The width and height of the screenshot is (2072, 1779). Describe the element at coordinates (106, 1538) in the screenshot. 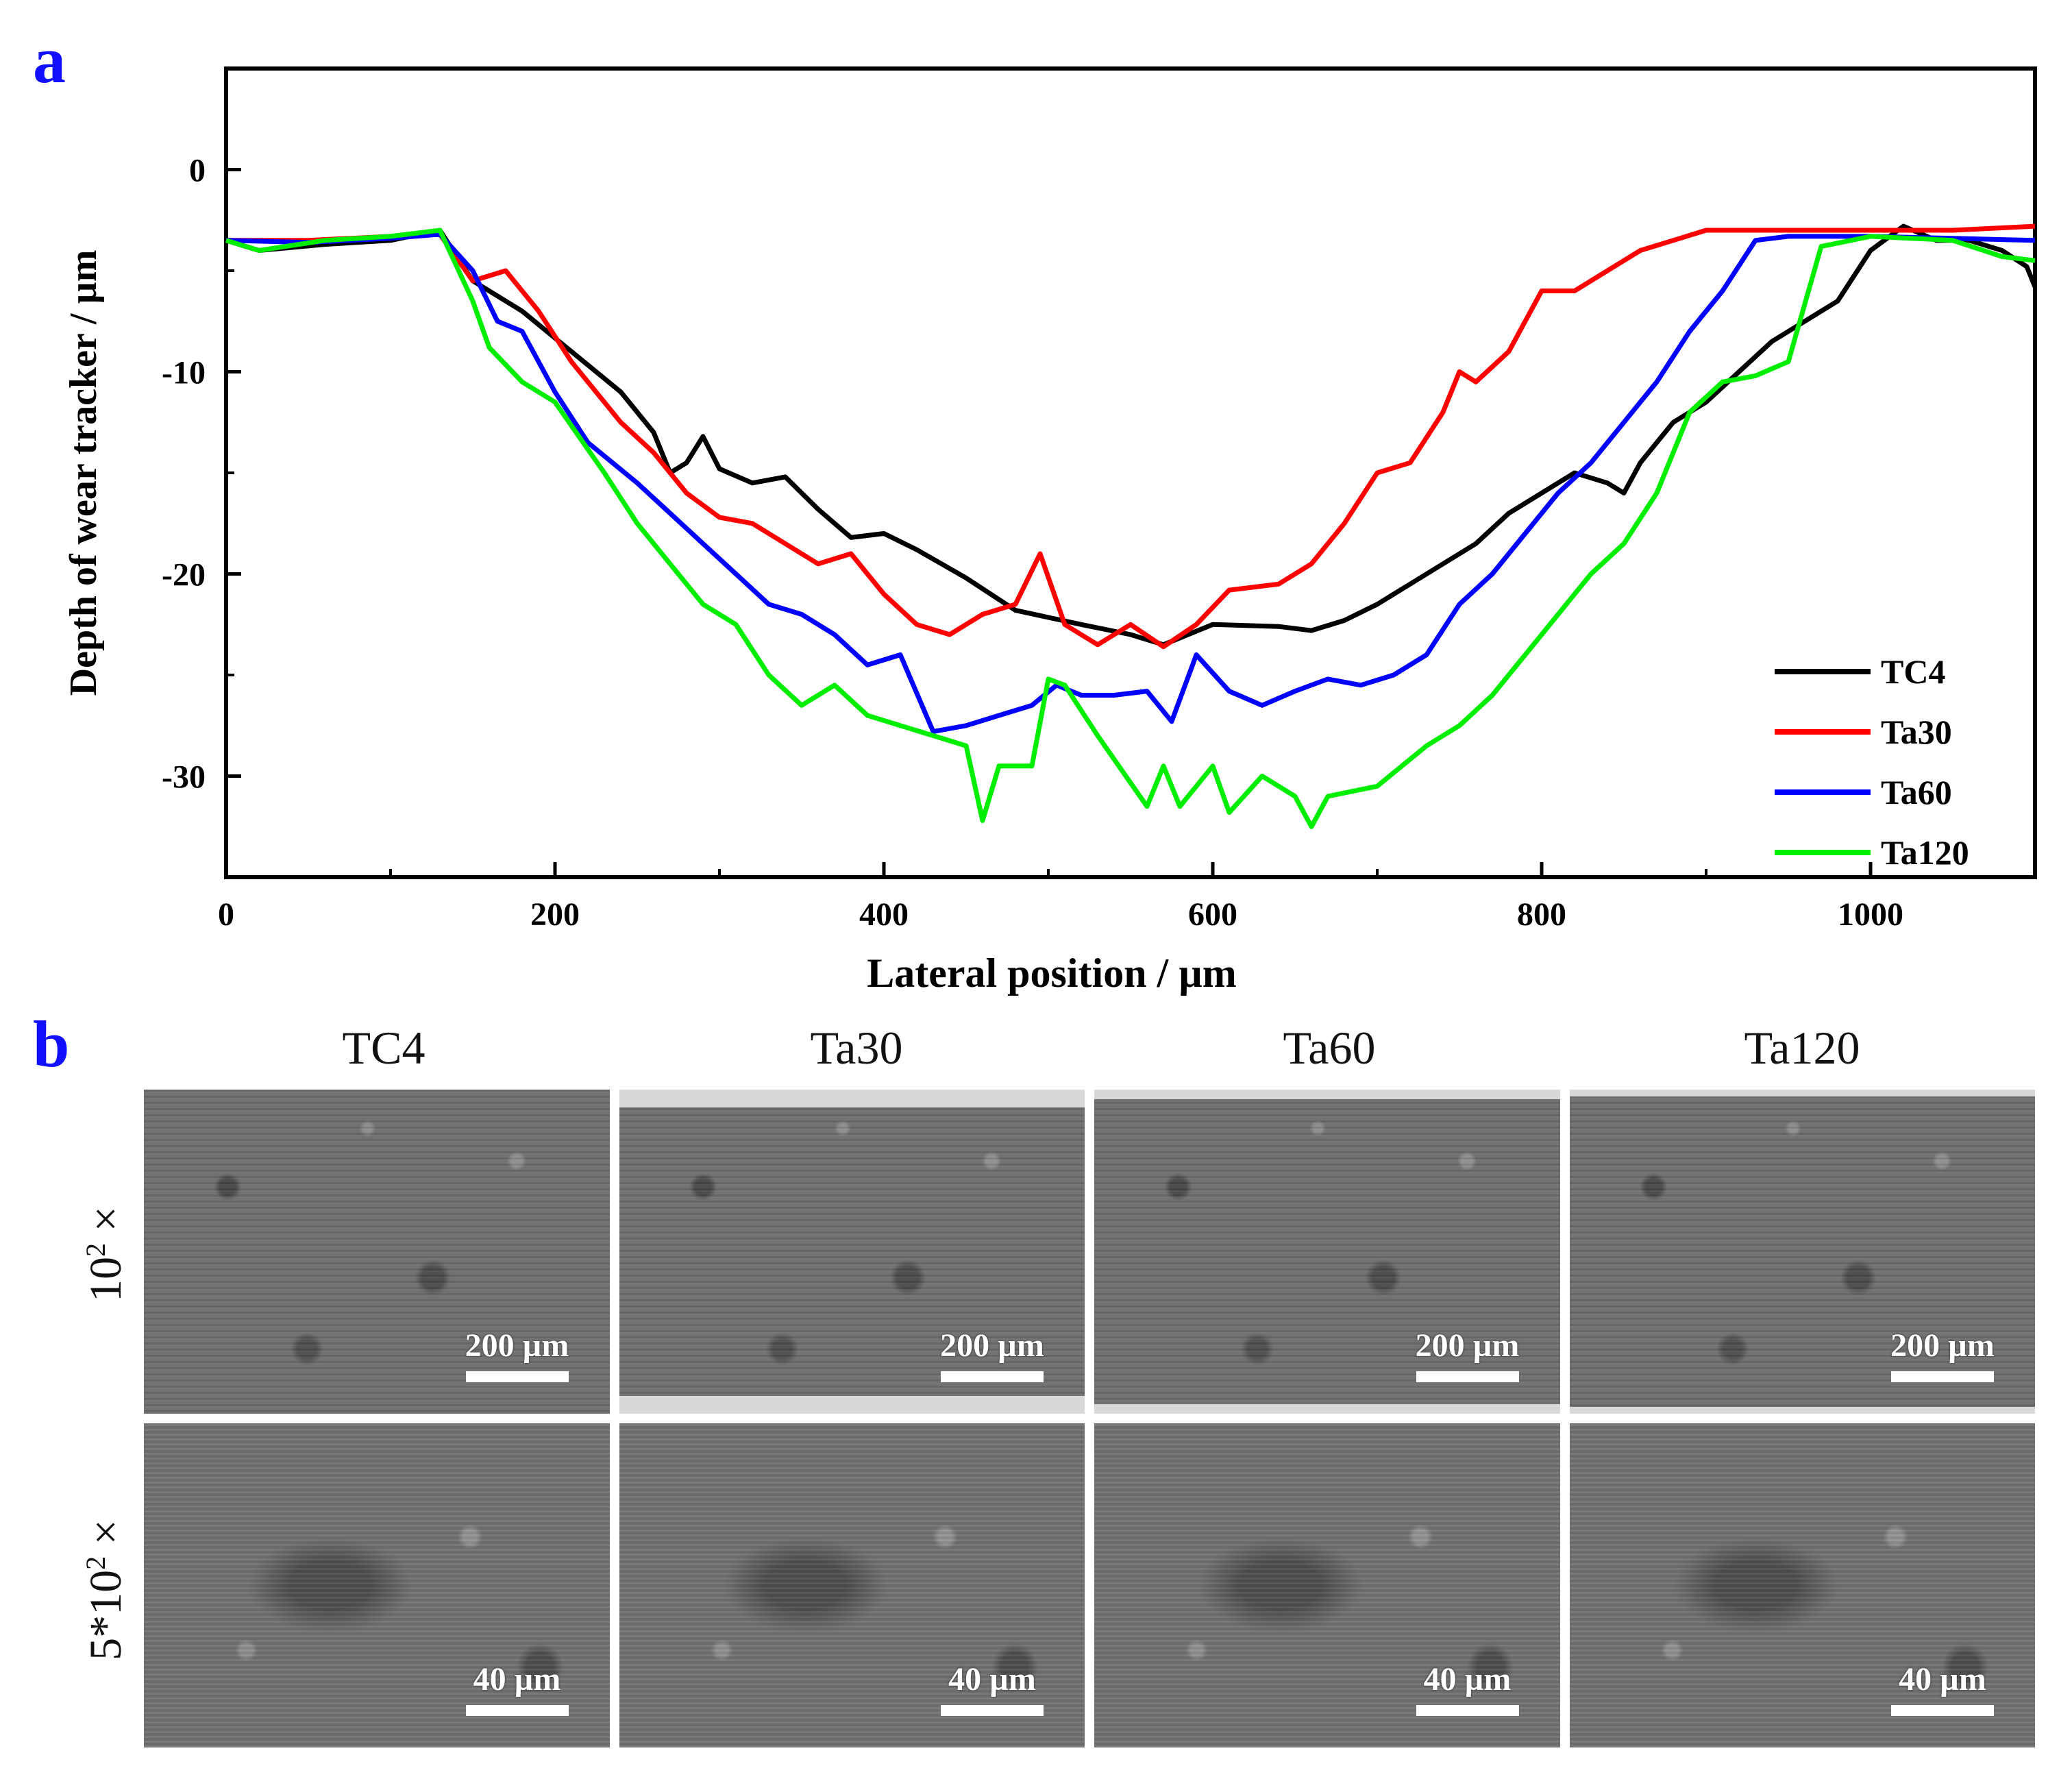

I see `row2-suffix: ×` at that location.